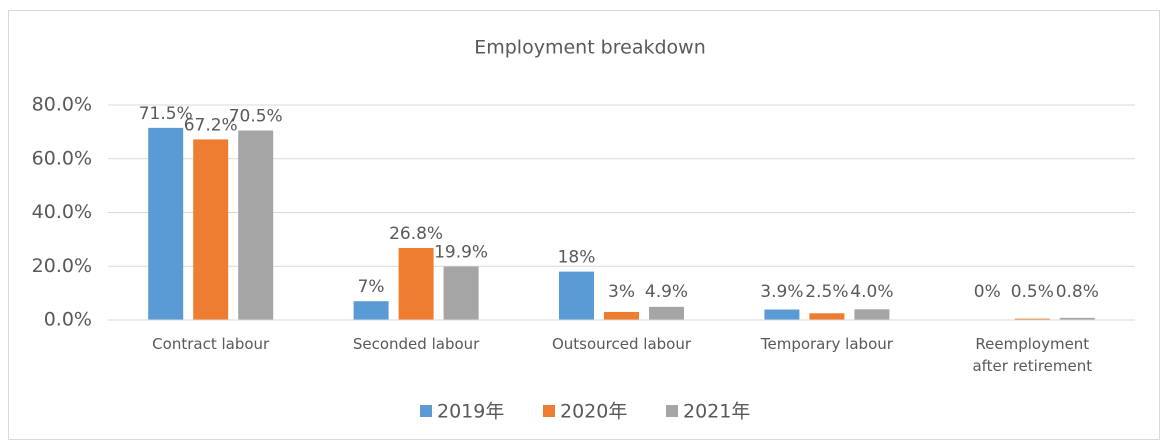 This screenshot has width=1162, height=448. What do you see at coordinates (593, 412) in the screenshot?
I see `legend-label: 2020年` at bounding box center [593, 412].